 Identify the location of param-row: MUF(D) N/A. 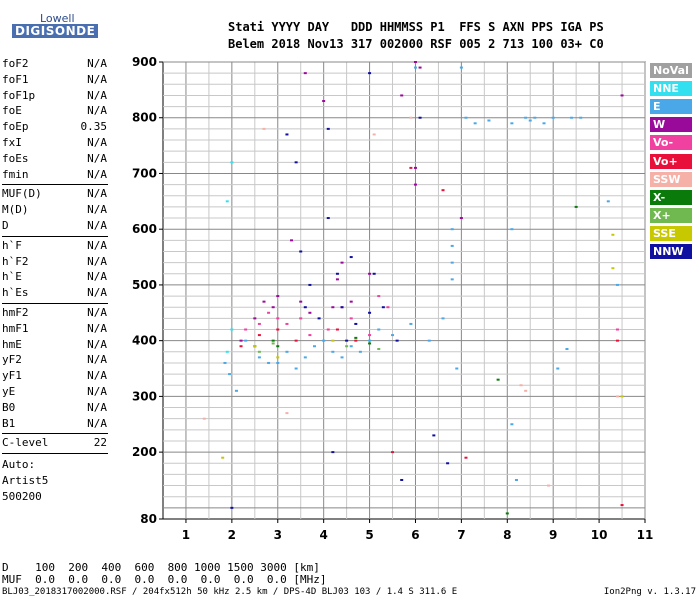
(54, 194).